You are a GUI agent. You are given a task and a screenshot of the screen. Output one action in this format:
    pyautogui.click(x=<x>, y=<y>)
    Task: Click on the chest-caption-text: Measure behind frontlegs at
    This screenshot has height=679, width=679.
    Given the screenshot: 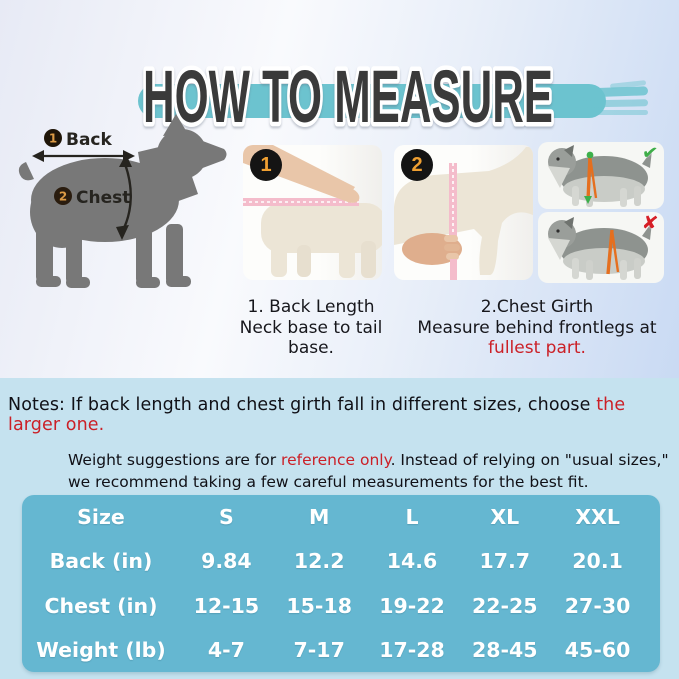 What is the action you would take?
    pyautogui.click(x=537, y=327)
    